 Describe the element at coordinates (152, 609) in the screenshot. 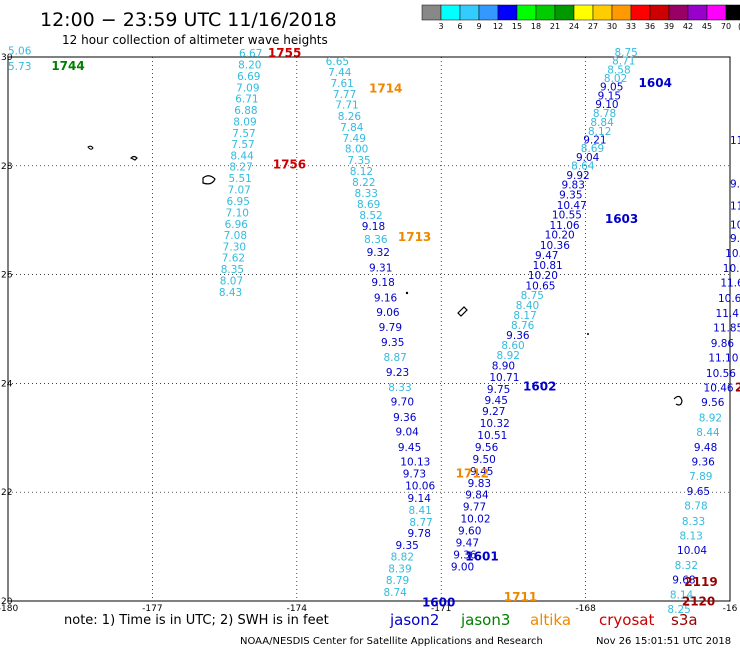

I see `longitude-tick-label: -177` at that location.